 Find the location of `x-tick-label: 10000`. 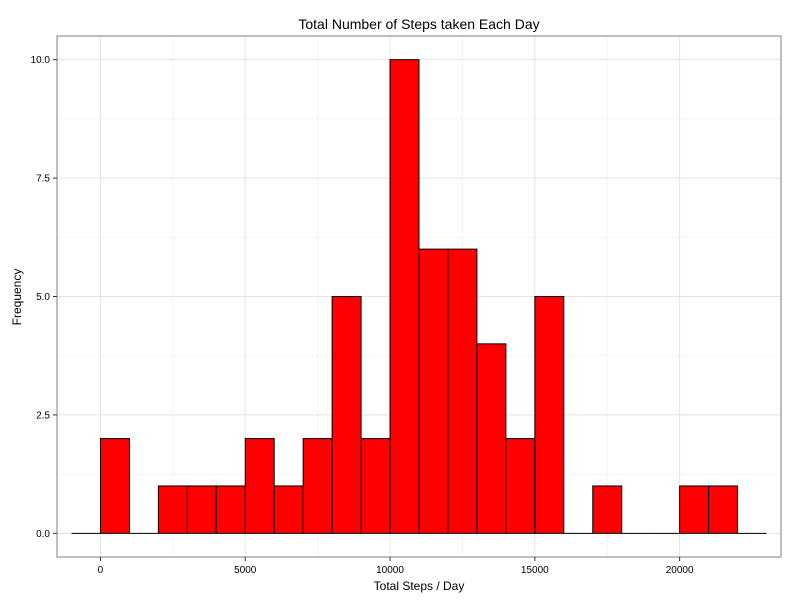

x-tick-label: 10000 is located at coordinates (390, 570).